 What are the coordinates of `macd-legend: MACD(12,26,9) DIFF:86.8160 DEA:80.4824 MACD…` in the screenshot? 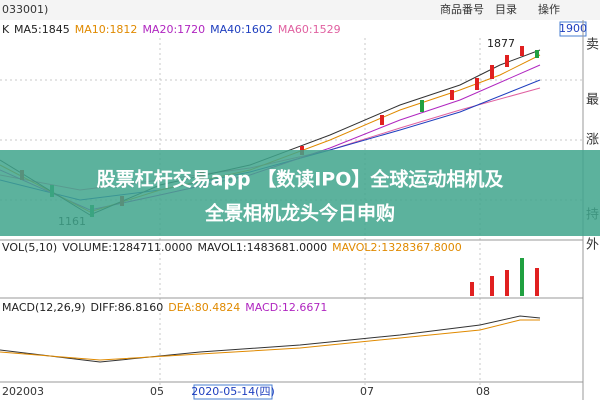 It's located at (164, 307).